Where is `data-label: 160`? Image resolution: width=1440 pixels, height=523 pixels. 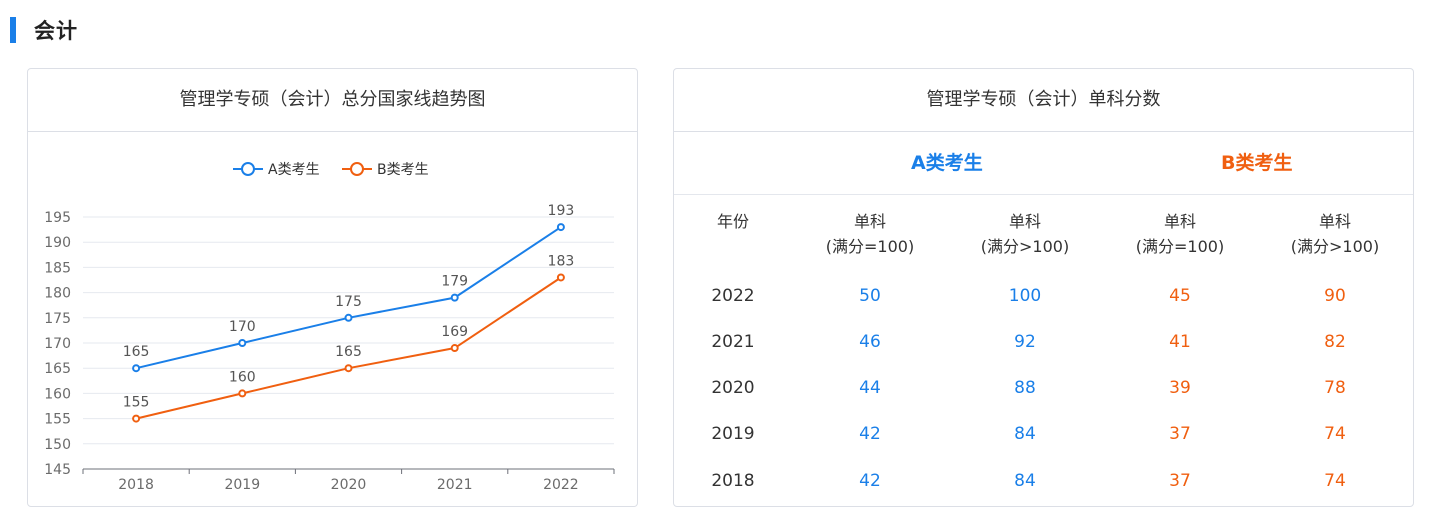
data-label: 160 is located at coordinates (242, 377).